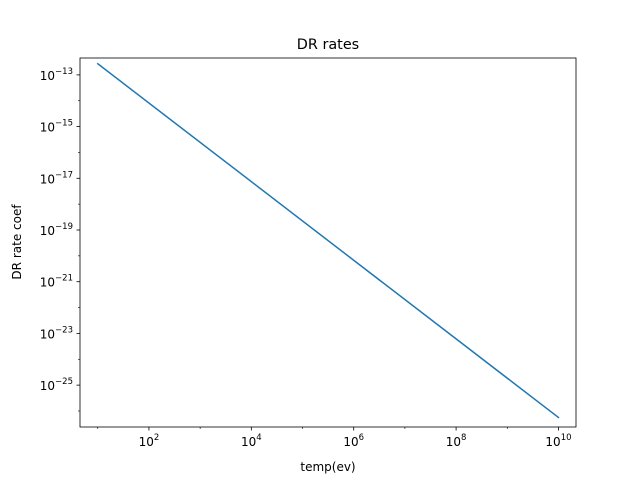 Image resolution: width=640 pixels, height=480 pixels. What do you see at coordinates (251, 441) in the screenshot?
I see `x-tick-label: 10⁴` at bounding box center [251, 441].